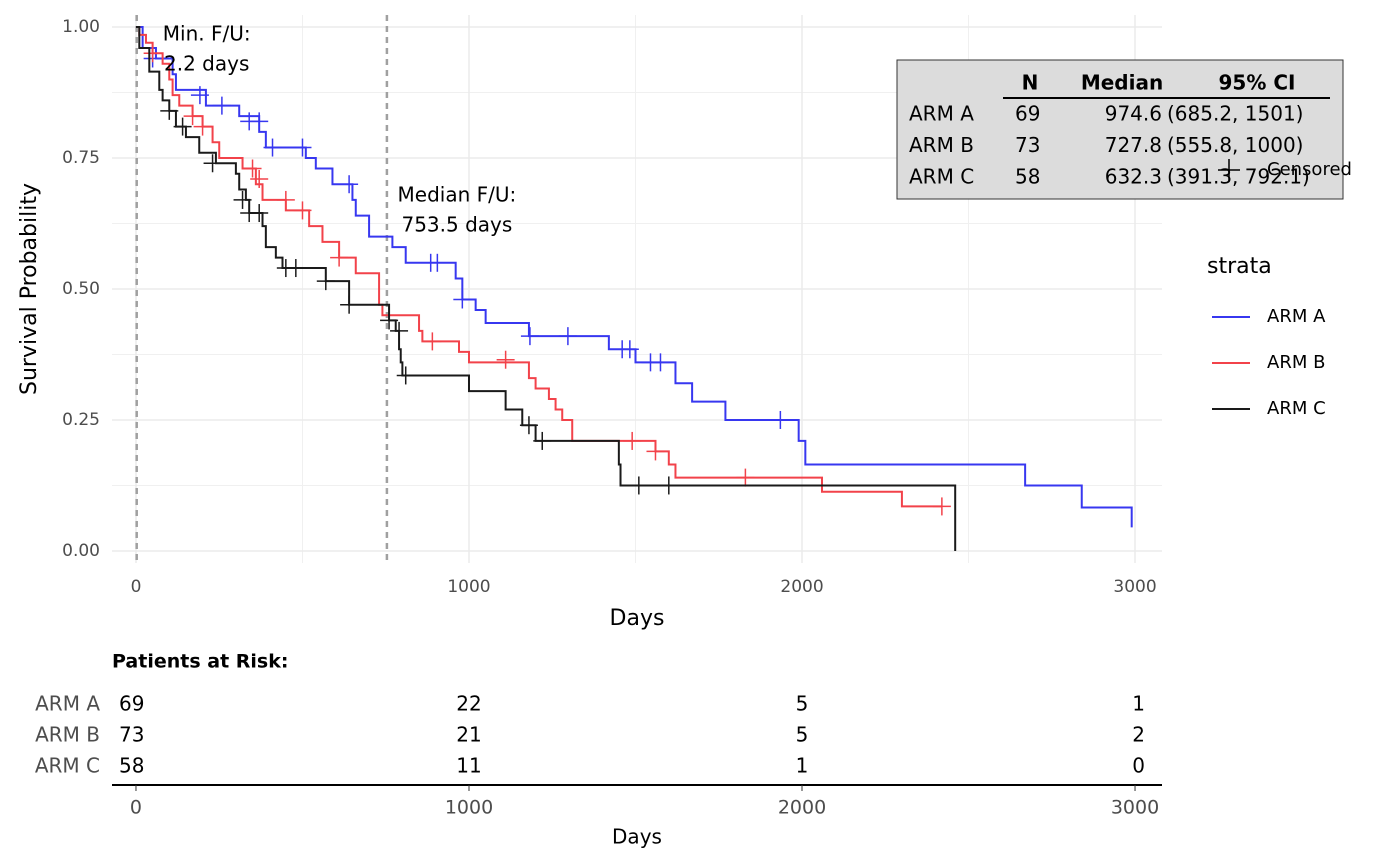 The width and height of the screenshot is (1400, 866). What do you see at coordinates (468, 735) in the screenshot?
I see `risk-count: 21` at bounding box center [468, 735].